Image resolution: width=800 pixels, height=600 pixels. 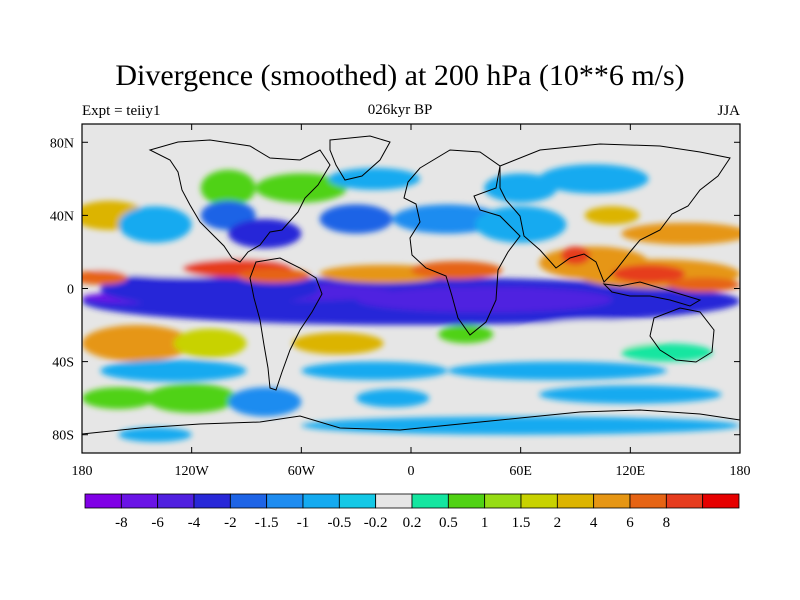 I want to click on colorbar-label: 0.5, so click(x=448, y=523).